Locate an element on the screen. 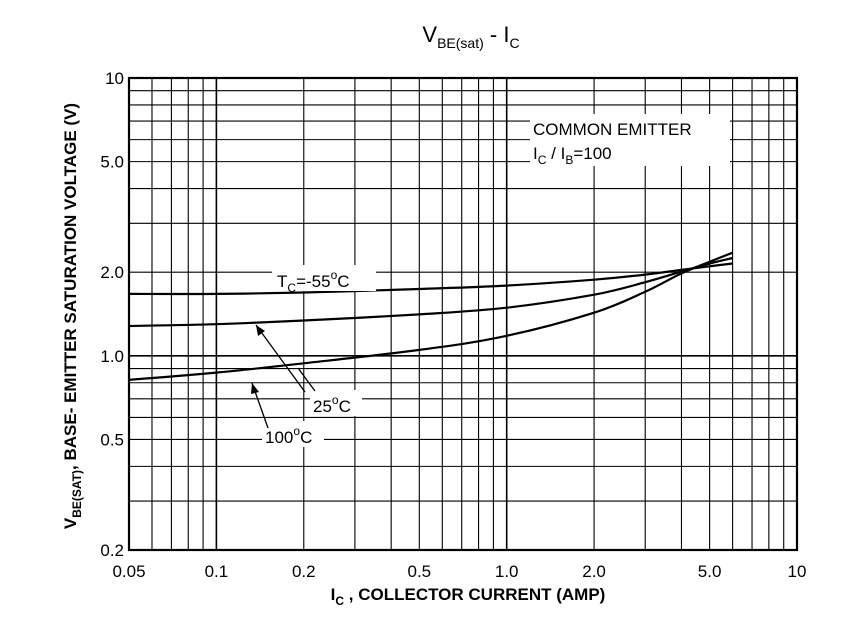 The image size is (851, 641). x-tick-label: 2.0 is located at coordinates (594, 571).